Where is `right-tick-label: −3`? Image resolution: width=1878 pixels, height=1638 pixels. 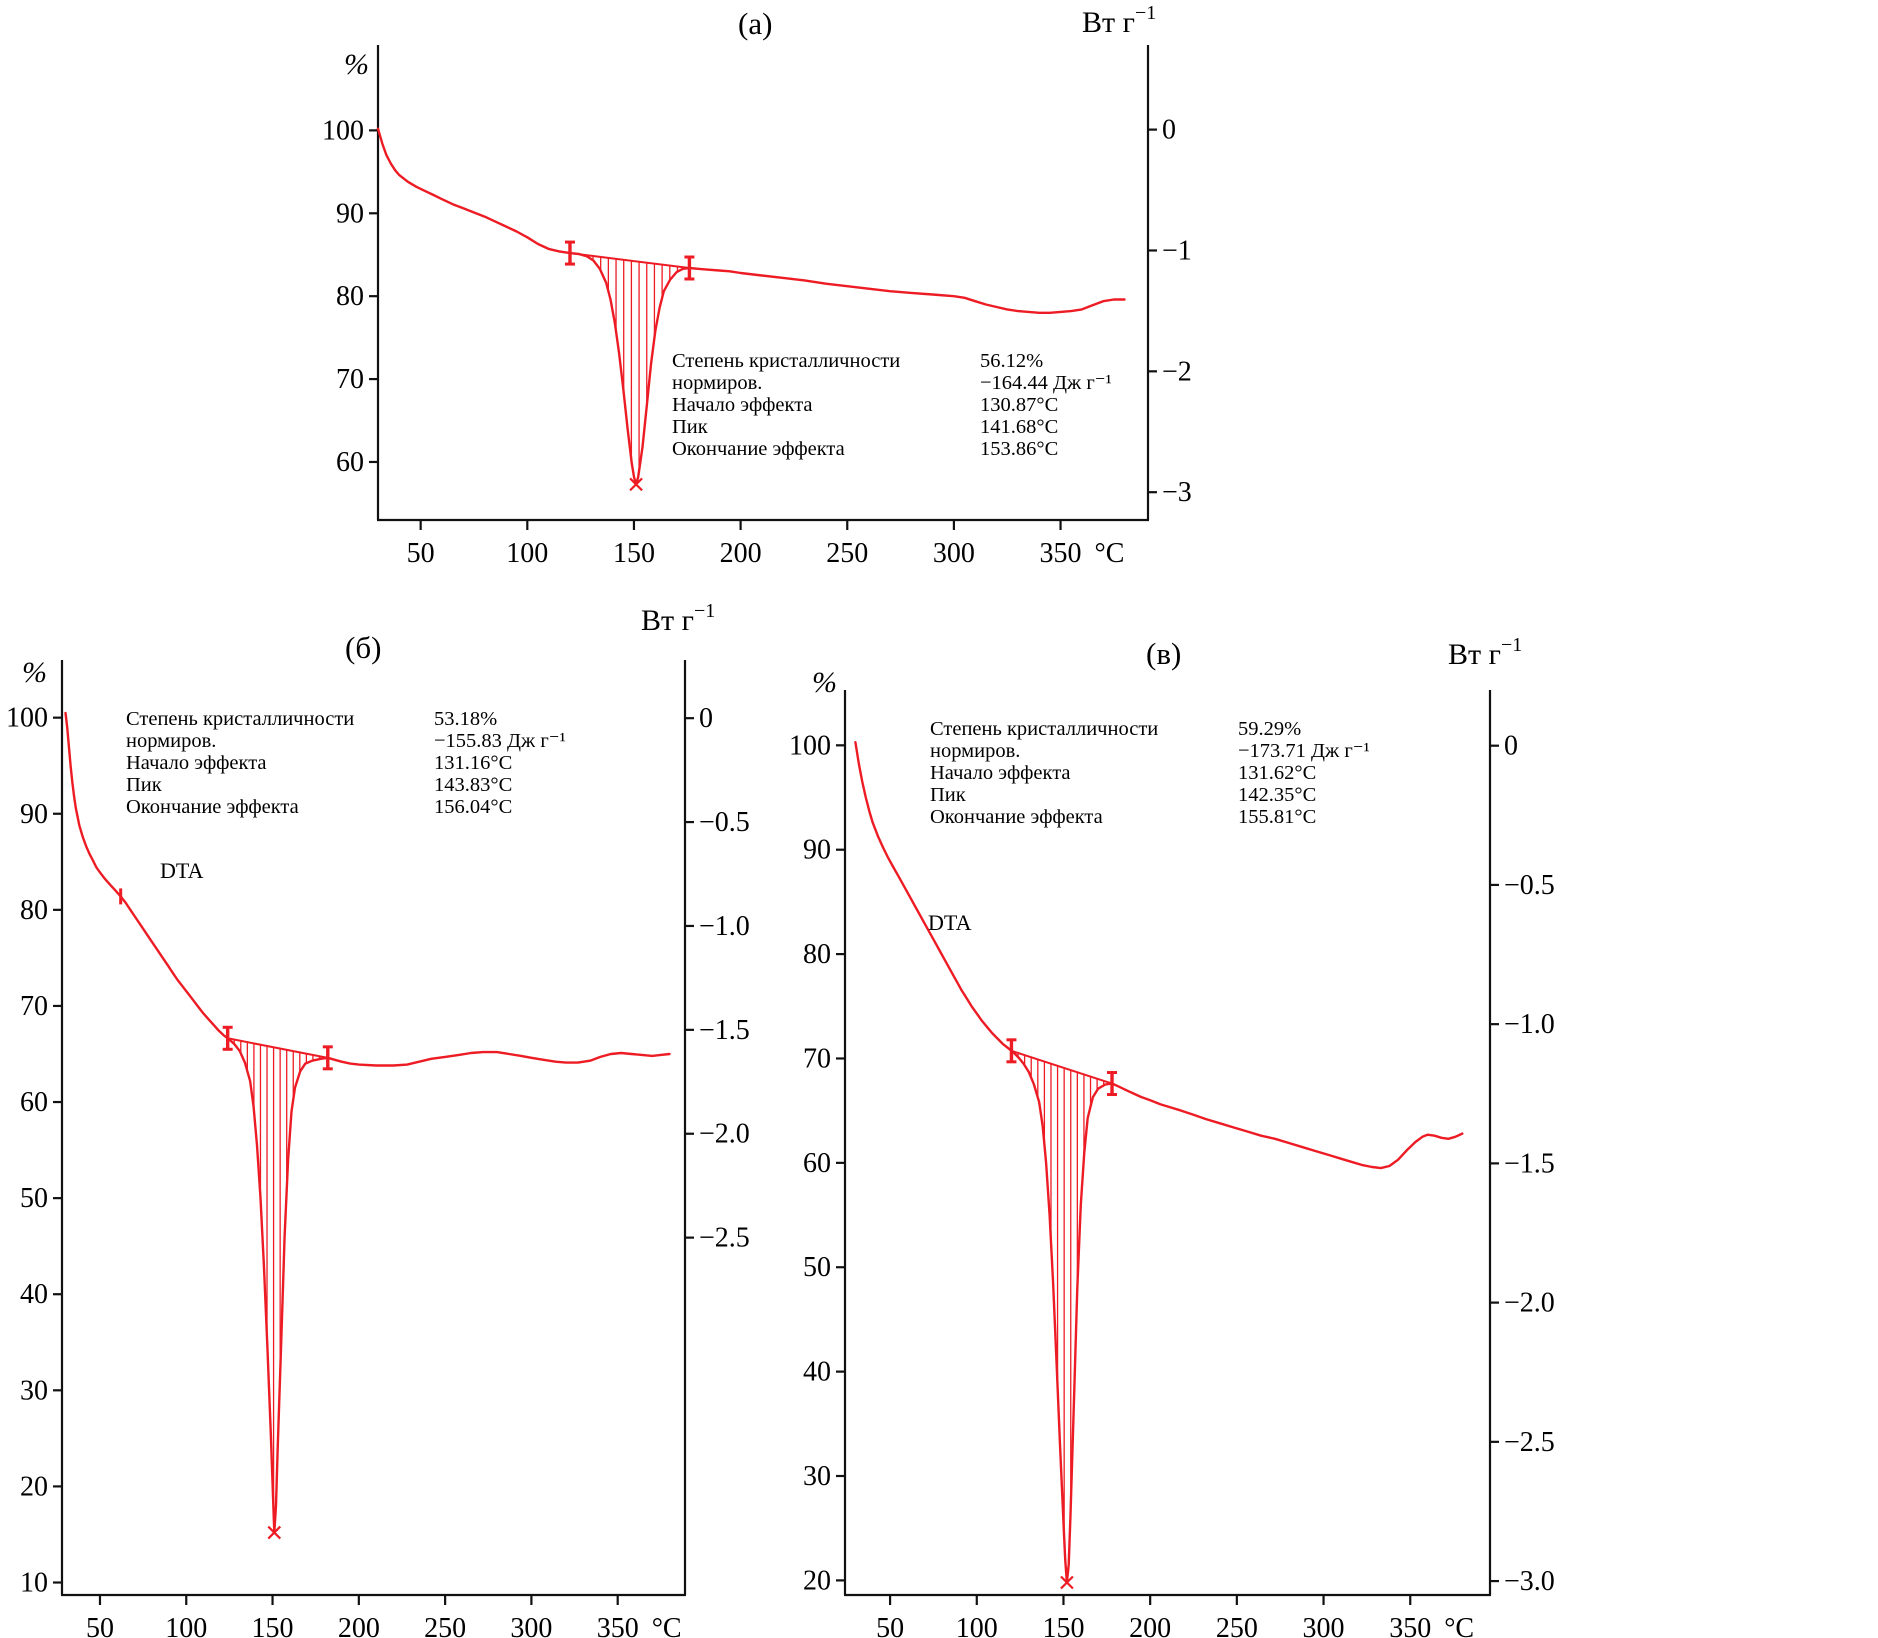 right-tick-label: −3 is located at coordinates (1177, 492).